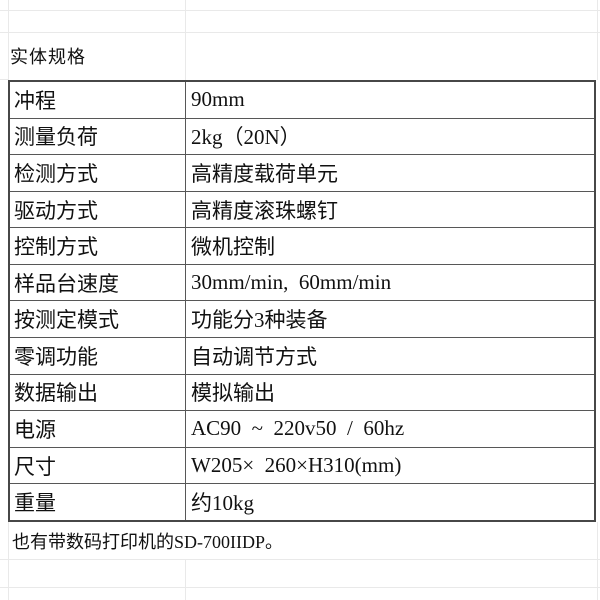 The image size is (600, 600). What do you see at coordinates (98, 209) in the screenshot?
I see `spec-label: 驱动方式` at bounding box center [98, 209].